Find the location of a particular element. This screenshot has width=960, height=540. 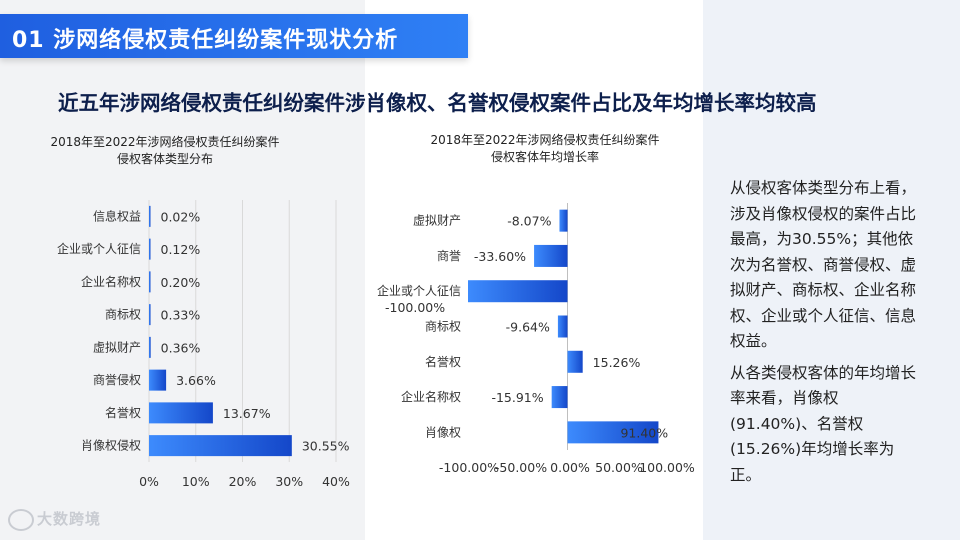

chart2-category-label: 企业或个人征信 is located at coordinates (419, 290).